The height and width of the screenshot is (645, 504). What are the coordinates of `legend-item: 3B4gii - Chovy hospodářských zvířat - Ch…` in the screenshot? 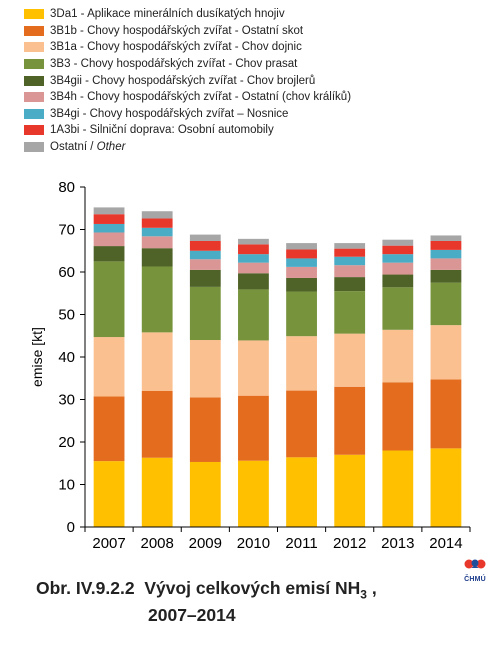 It's located at (187, 80).